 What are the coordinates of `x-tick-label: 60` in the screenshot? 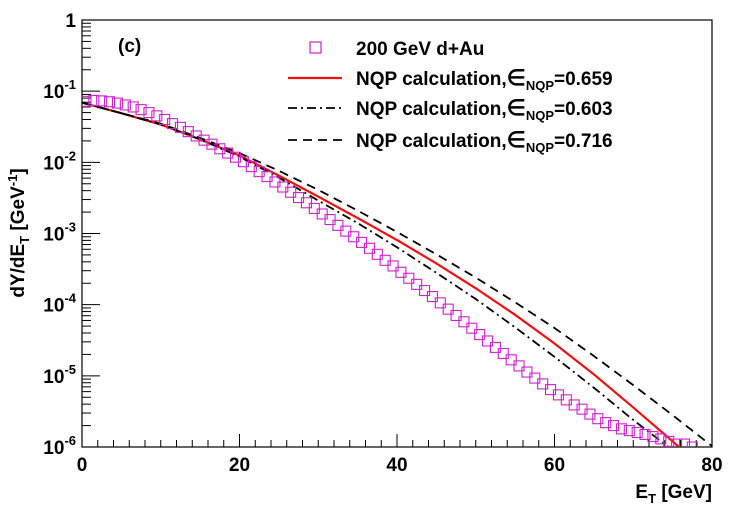 It's located at (554, 465).